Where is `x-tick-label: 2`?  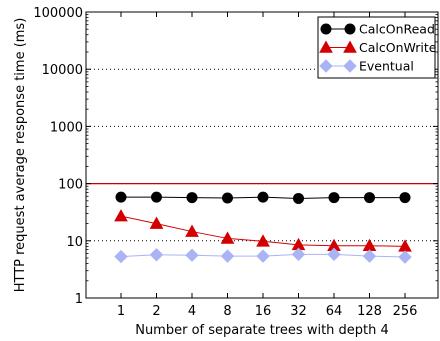 x-tick-label: 2 is located at coordinates (156, 311).